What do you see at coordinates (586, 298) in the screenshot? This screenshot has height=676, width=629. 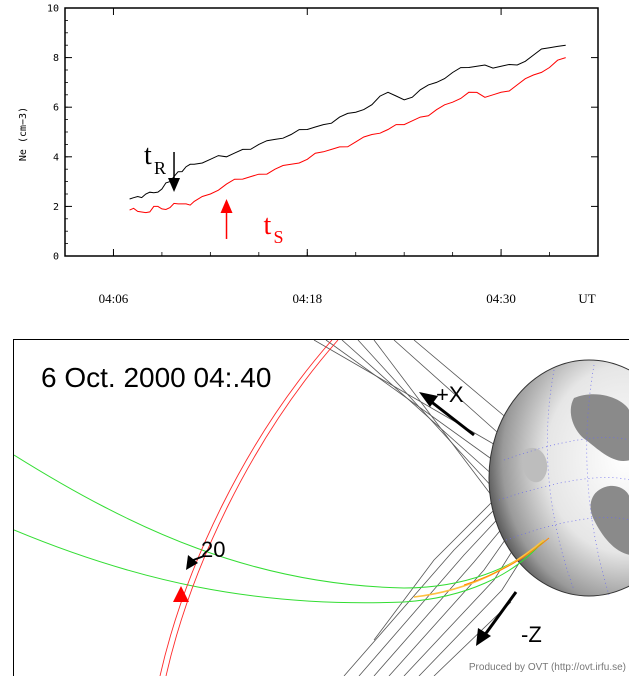 I see `x-unit-label: UT` at bounding box center [586, 298].